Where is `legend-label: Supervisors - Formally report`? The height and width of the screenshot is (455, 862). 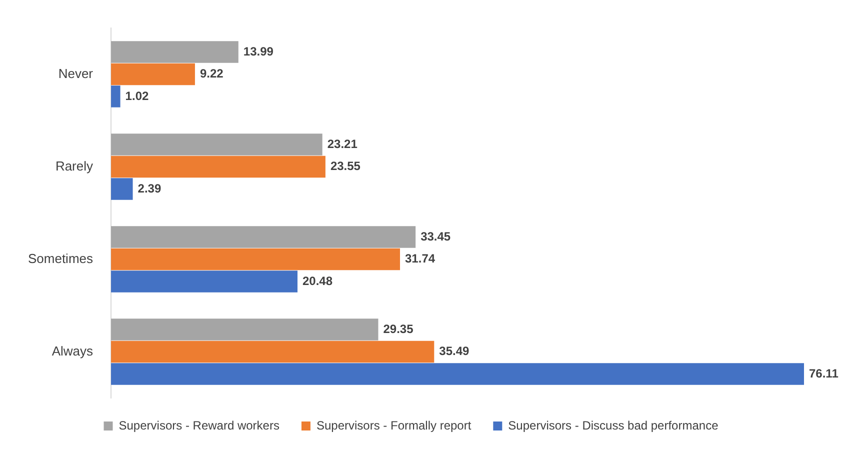
legend-label: Supervisors - Formally report is located at coordinates (394, 425).